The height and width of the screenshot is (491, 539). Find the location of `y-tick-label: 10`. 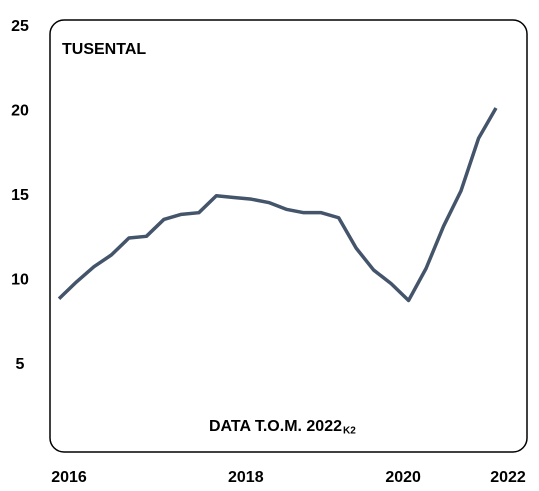

y-tick-label: 10 is located at coordinates (20, 279).